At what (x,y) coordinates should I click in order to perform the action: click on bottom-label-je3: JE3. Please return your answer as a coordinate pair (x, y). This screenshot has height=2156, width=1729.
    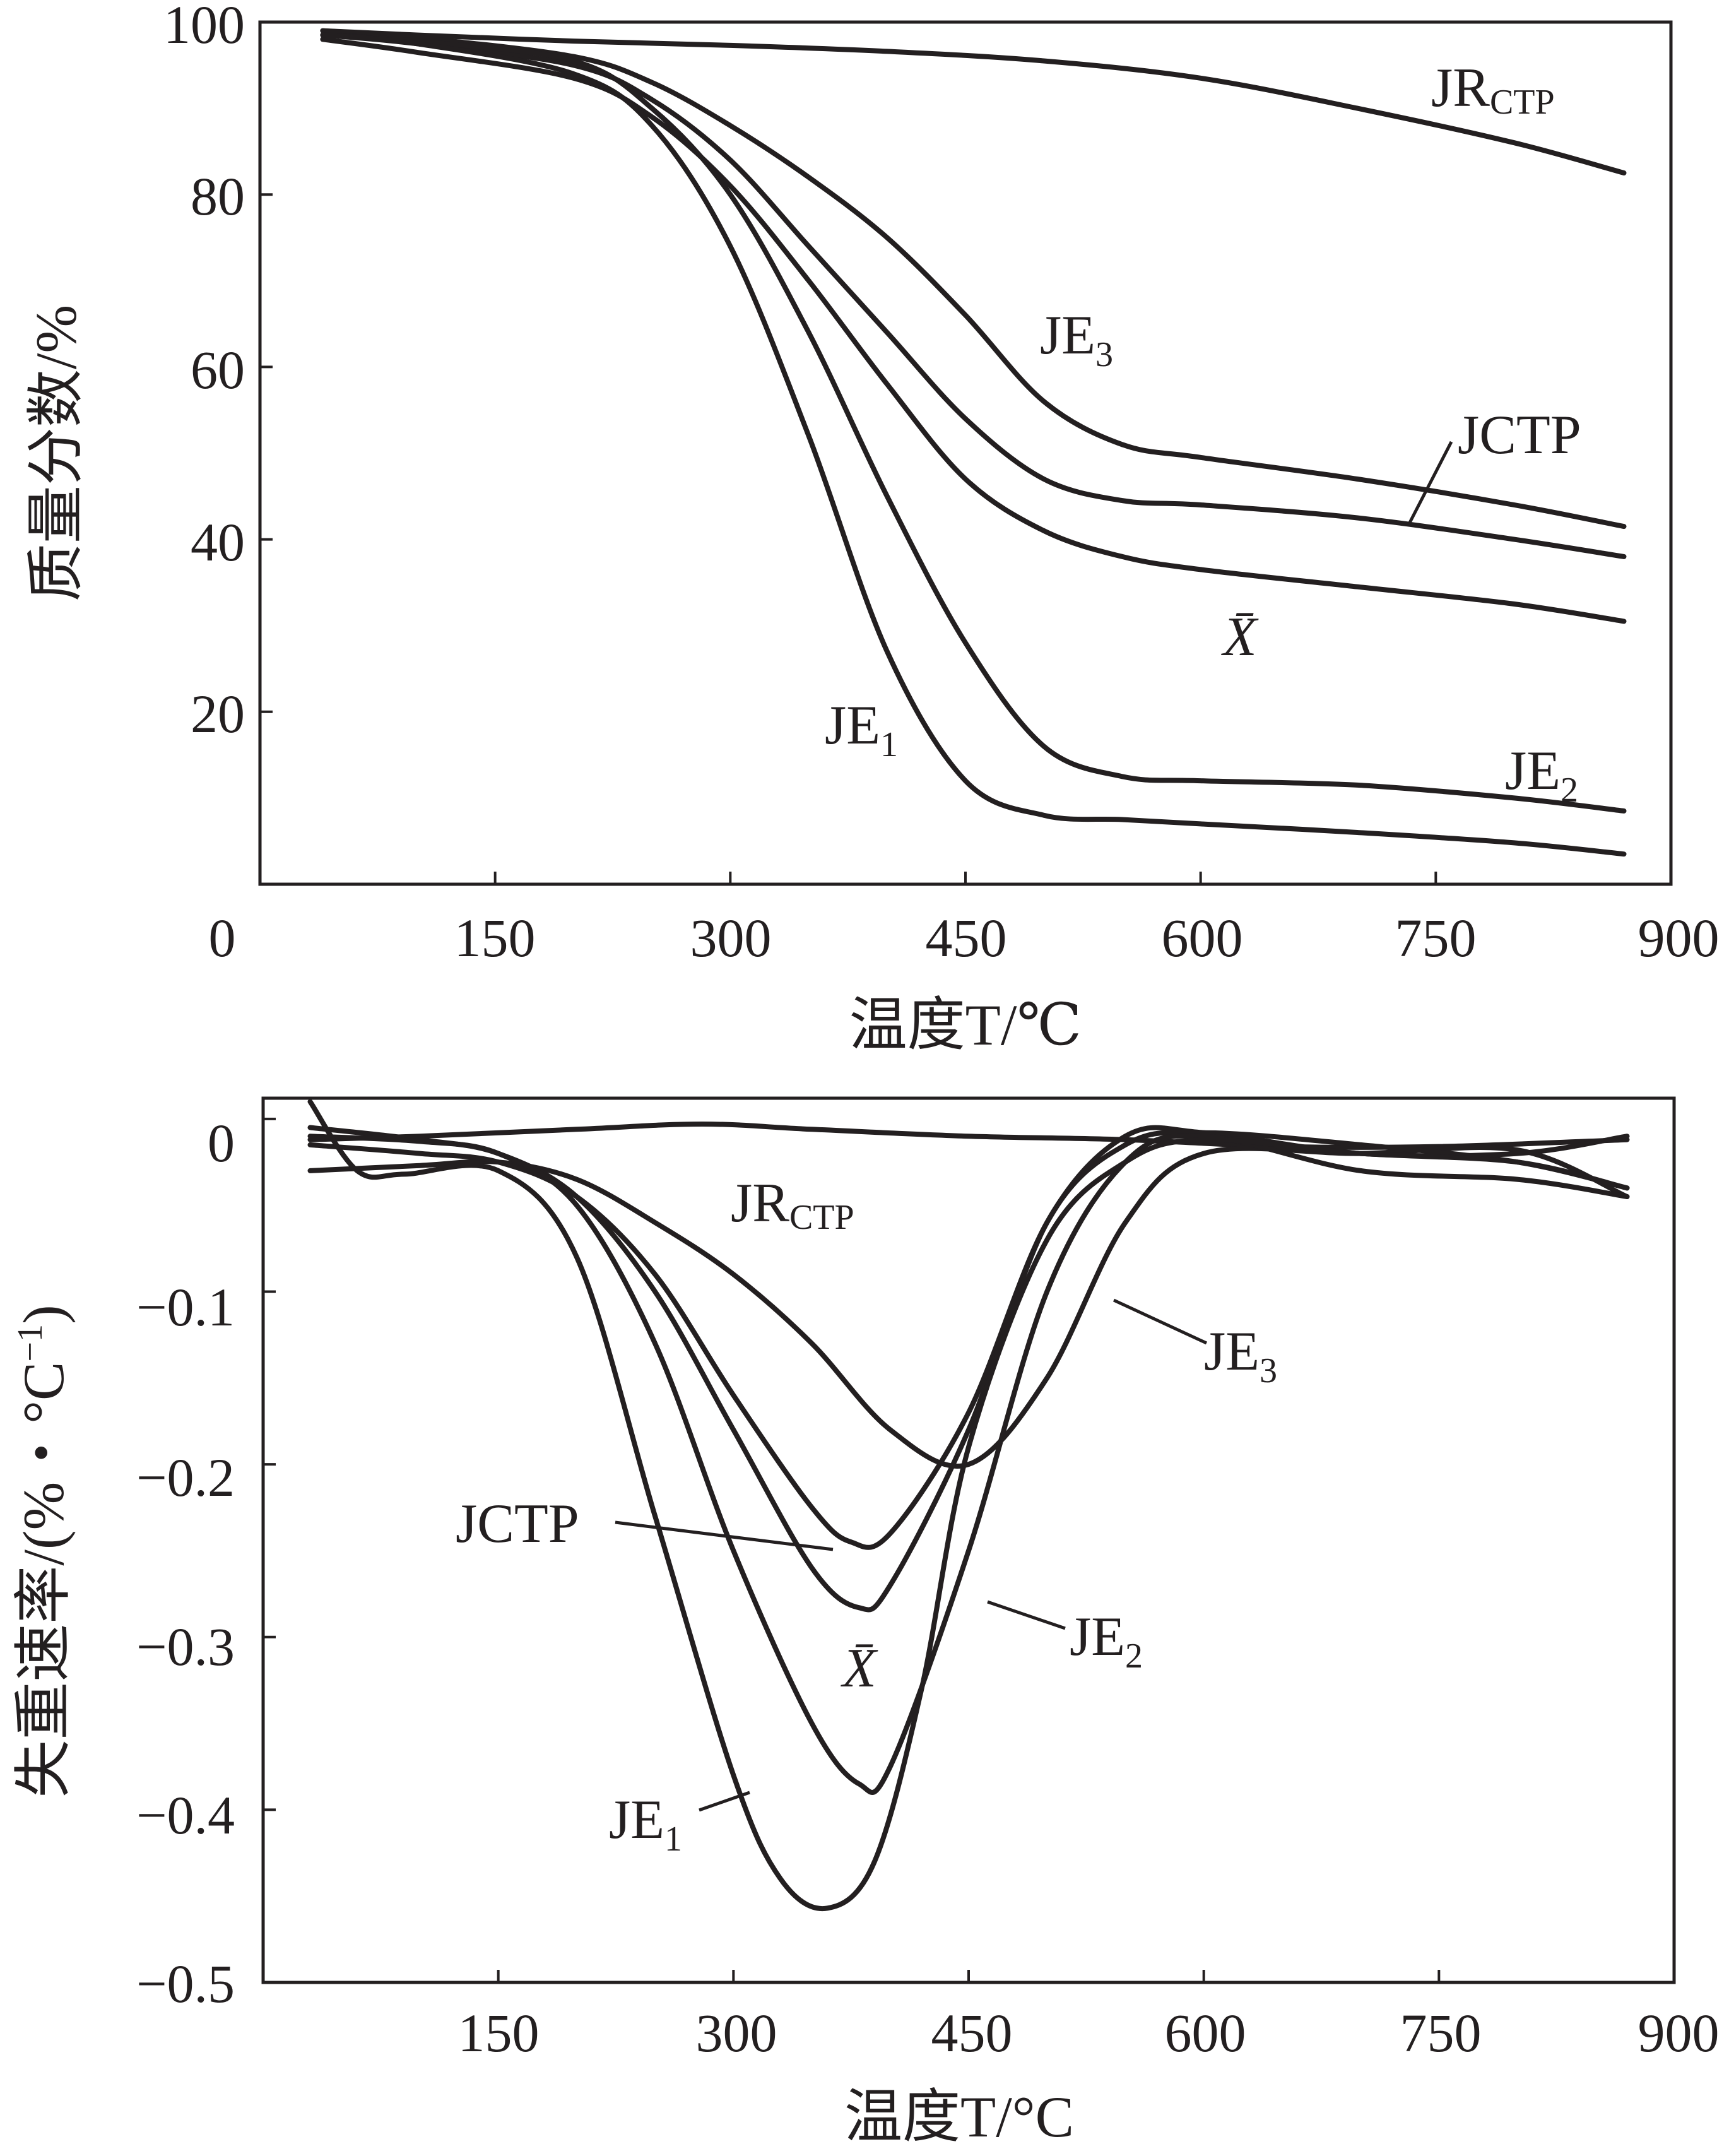
    Looking at the image, I should click on (1240, 1355).